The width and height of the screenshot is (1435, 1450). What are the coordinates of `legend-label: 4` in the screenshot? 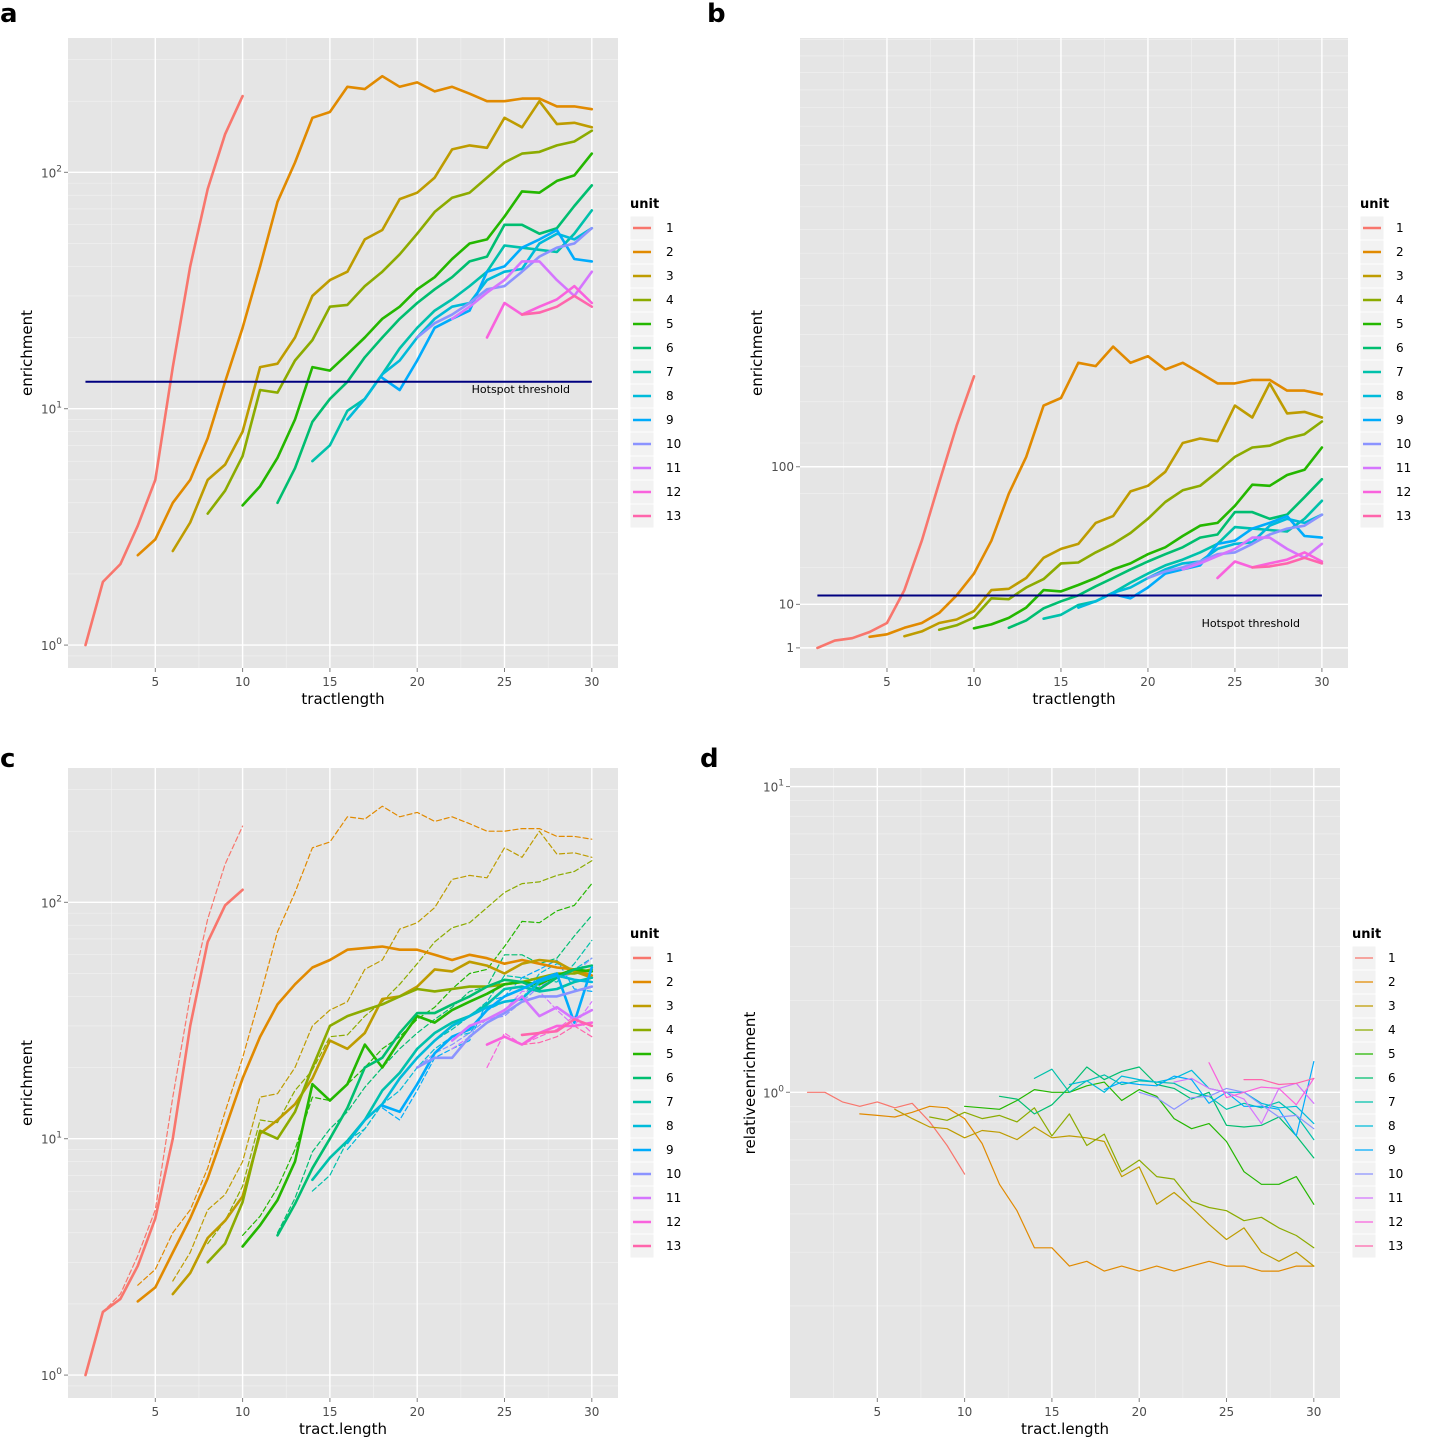 It's located at (670, 300).